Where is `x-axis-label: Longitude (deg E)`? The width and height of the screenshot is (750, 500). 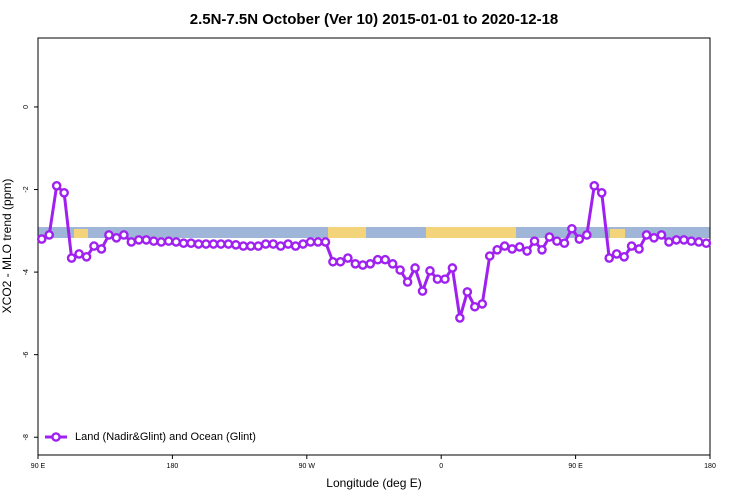 x-axis-label: Longitude (deg E) is located at coordinates (373, 483).